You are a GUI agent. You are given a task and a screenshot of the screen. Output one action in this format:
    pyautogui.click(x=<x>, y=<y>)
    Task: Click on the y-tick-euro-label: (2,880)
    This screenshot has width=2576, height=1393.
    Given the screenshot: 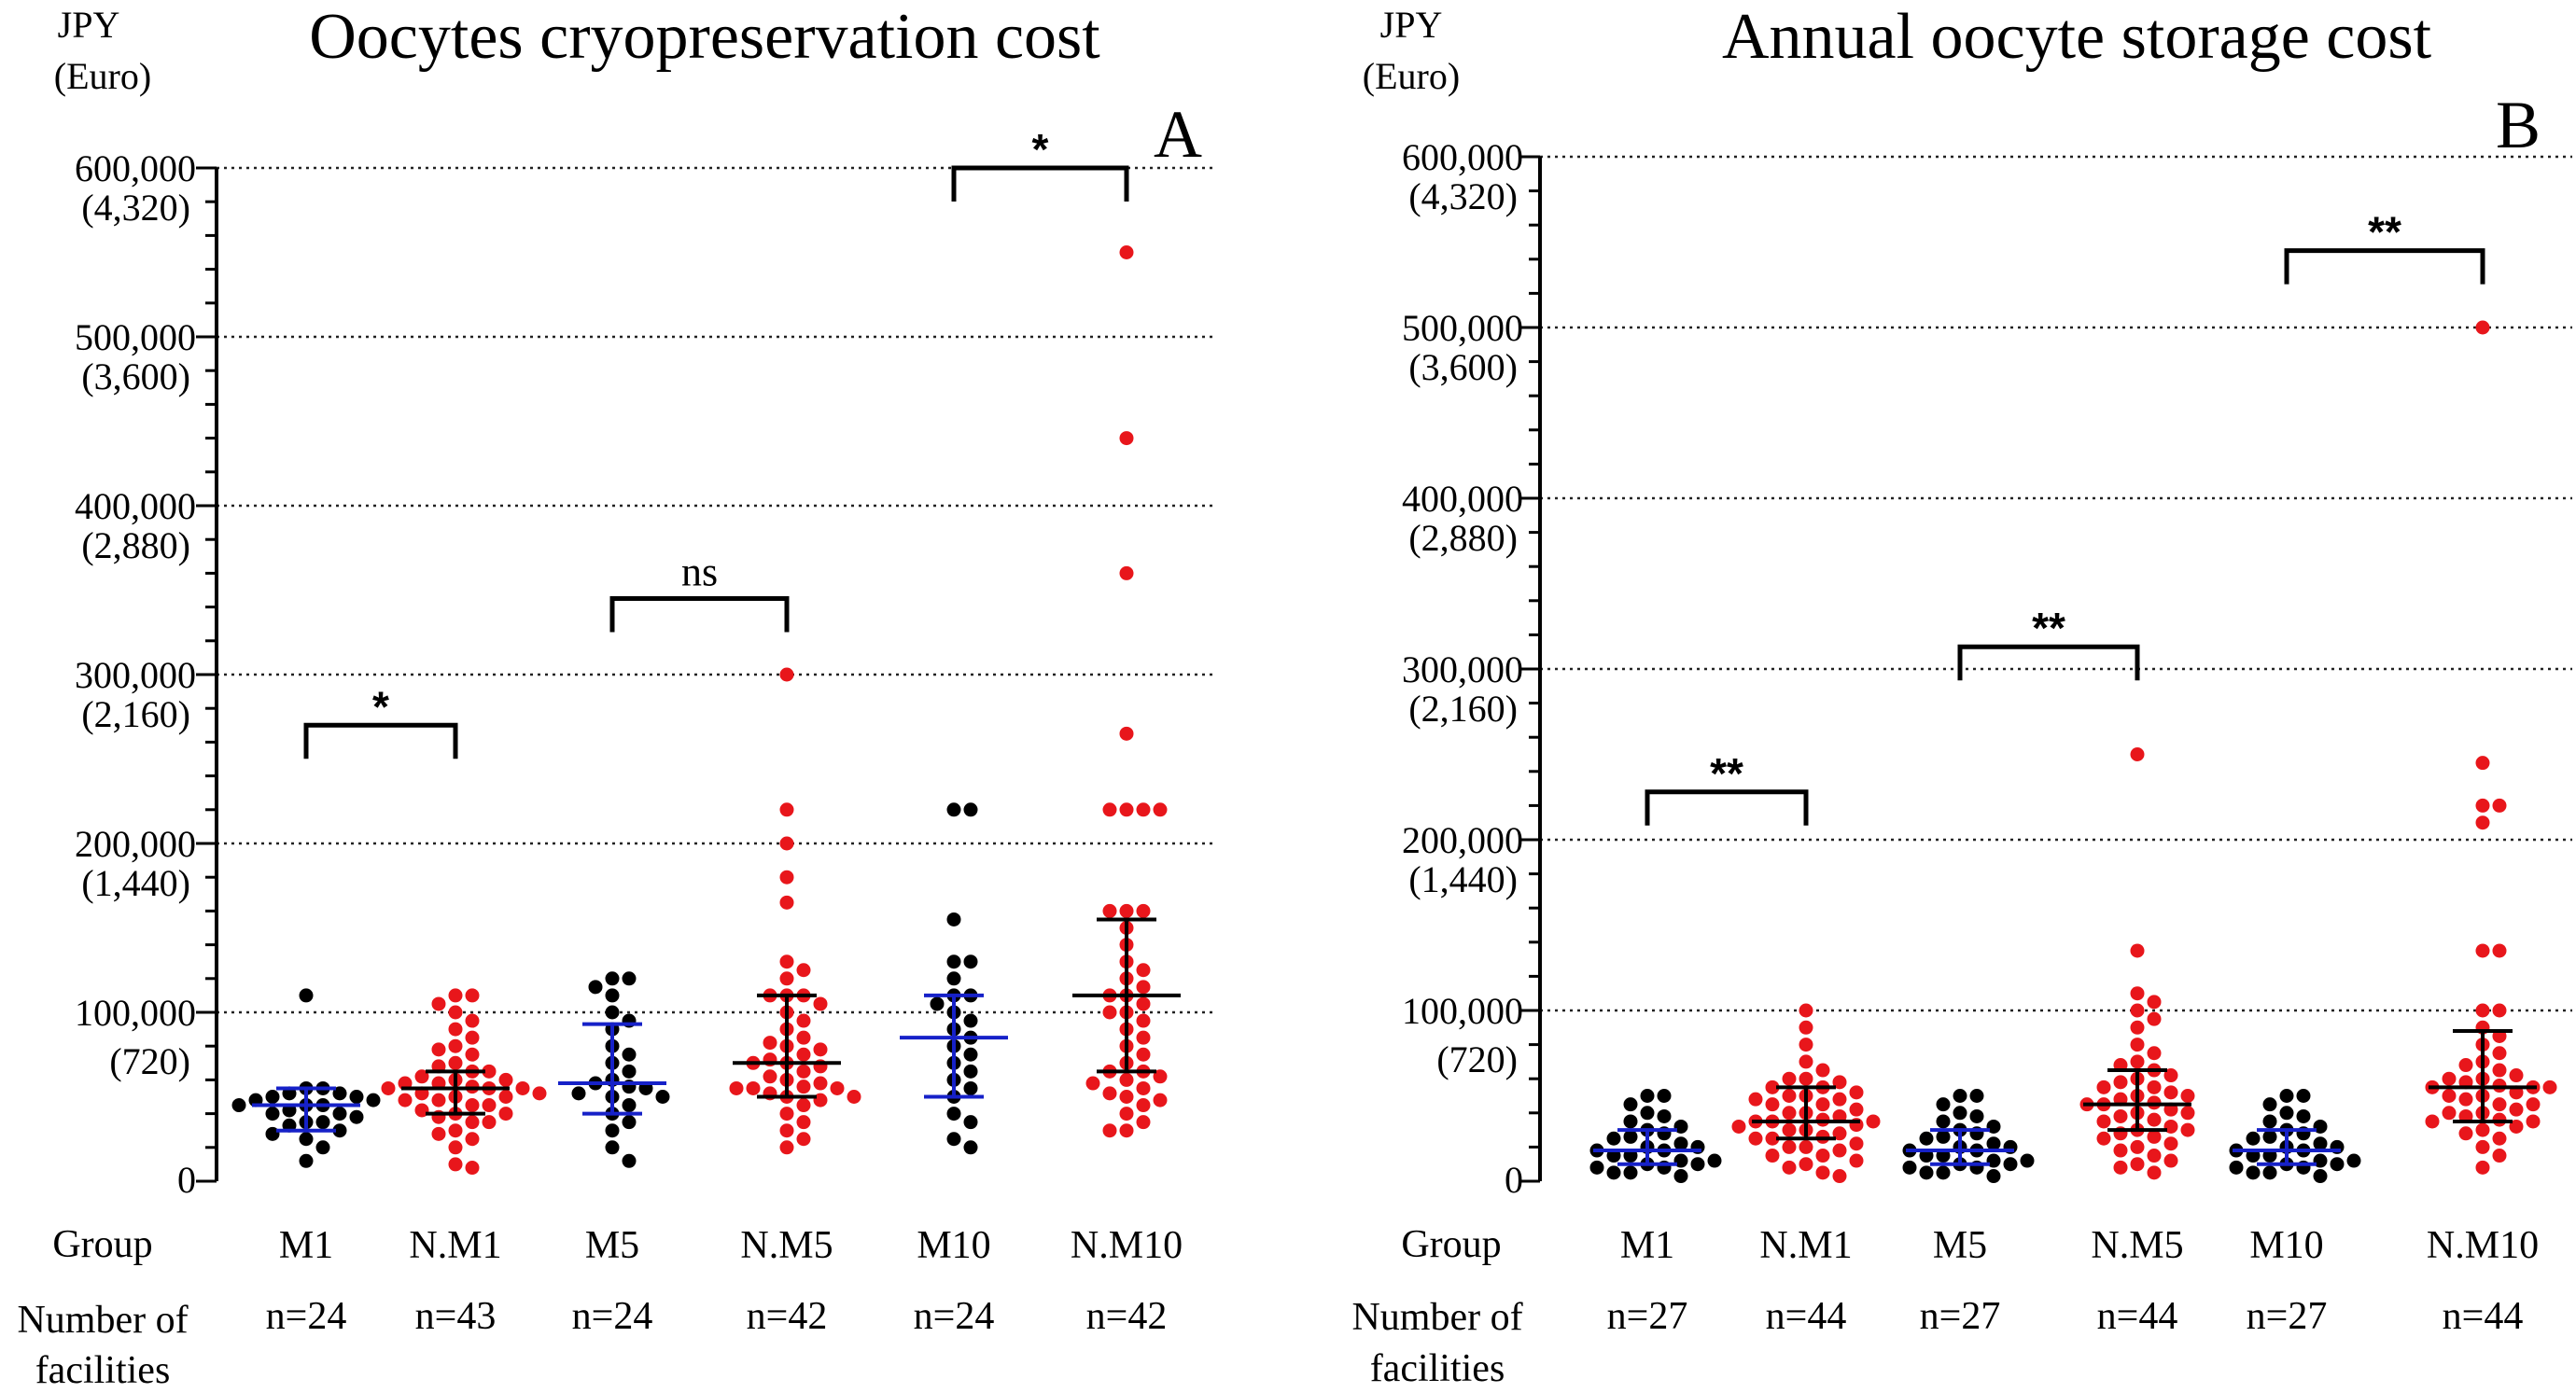 What is the action you would take?
    pyautogui.click(x=1463, y=538)
    